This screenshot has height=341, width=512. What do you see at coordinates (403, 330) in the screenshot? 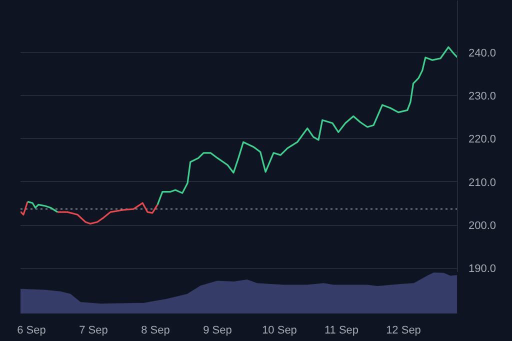
I see `x-tick-label: 12 Sep` at bounding box center [403, 330].